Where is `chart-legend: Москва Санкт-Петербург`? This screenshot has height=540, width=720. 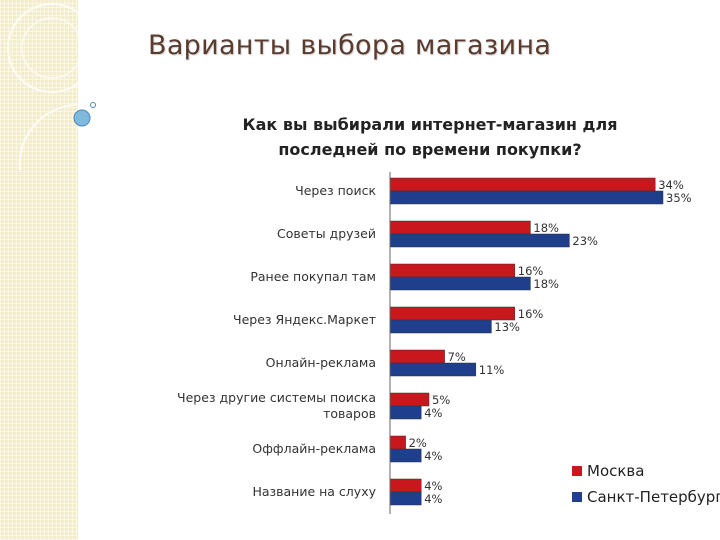
chart-legend: Москва Санкт-Петербург is located at coordinates (646, 484).